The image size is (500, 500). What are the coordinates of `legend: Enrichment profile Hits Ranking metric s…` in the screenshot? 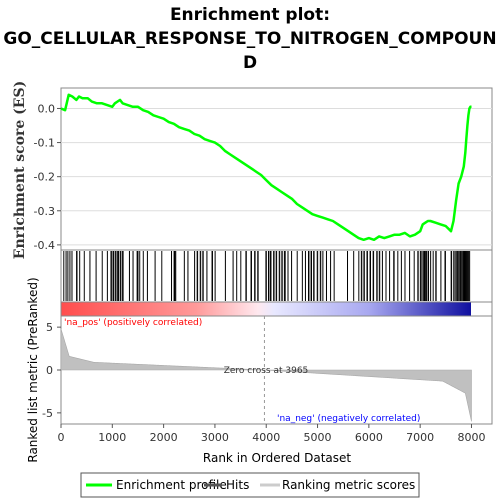 It's located at (250, 485).